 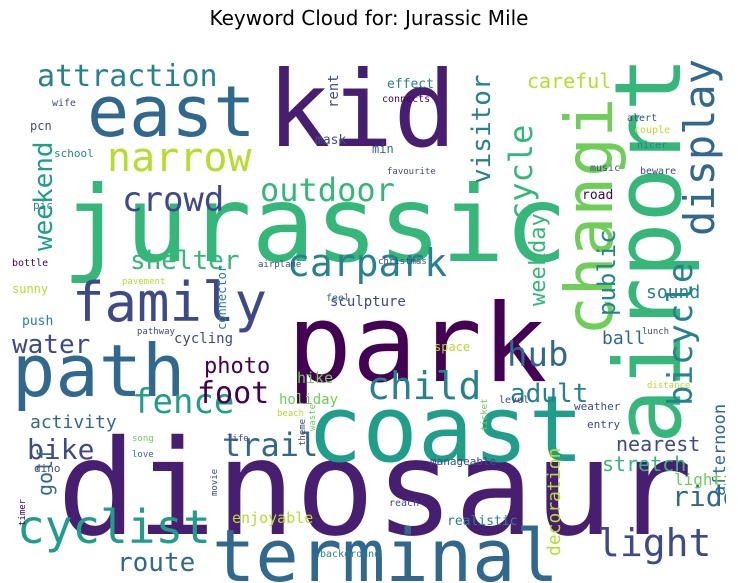 I want to click on word-pavement: pavement, so click(x=143, y=282).